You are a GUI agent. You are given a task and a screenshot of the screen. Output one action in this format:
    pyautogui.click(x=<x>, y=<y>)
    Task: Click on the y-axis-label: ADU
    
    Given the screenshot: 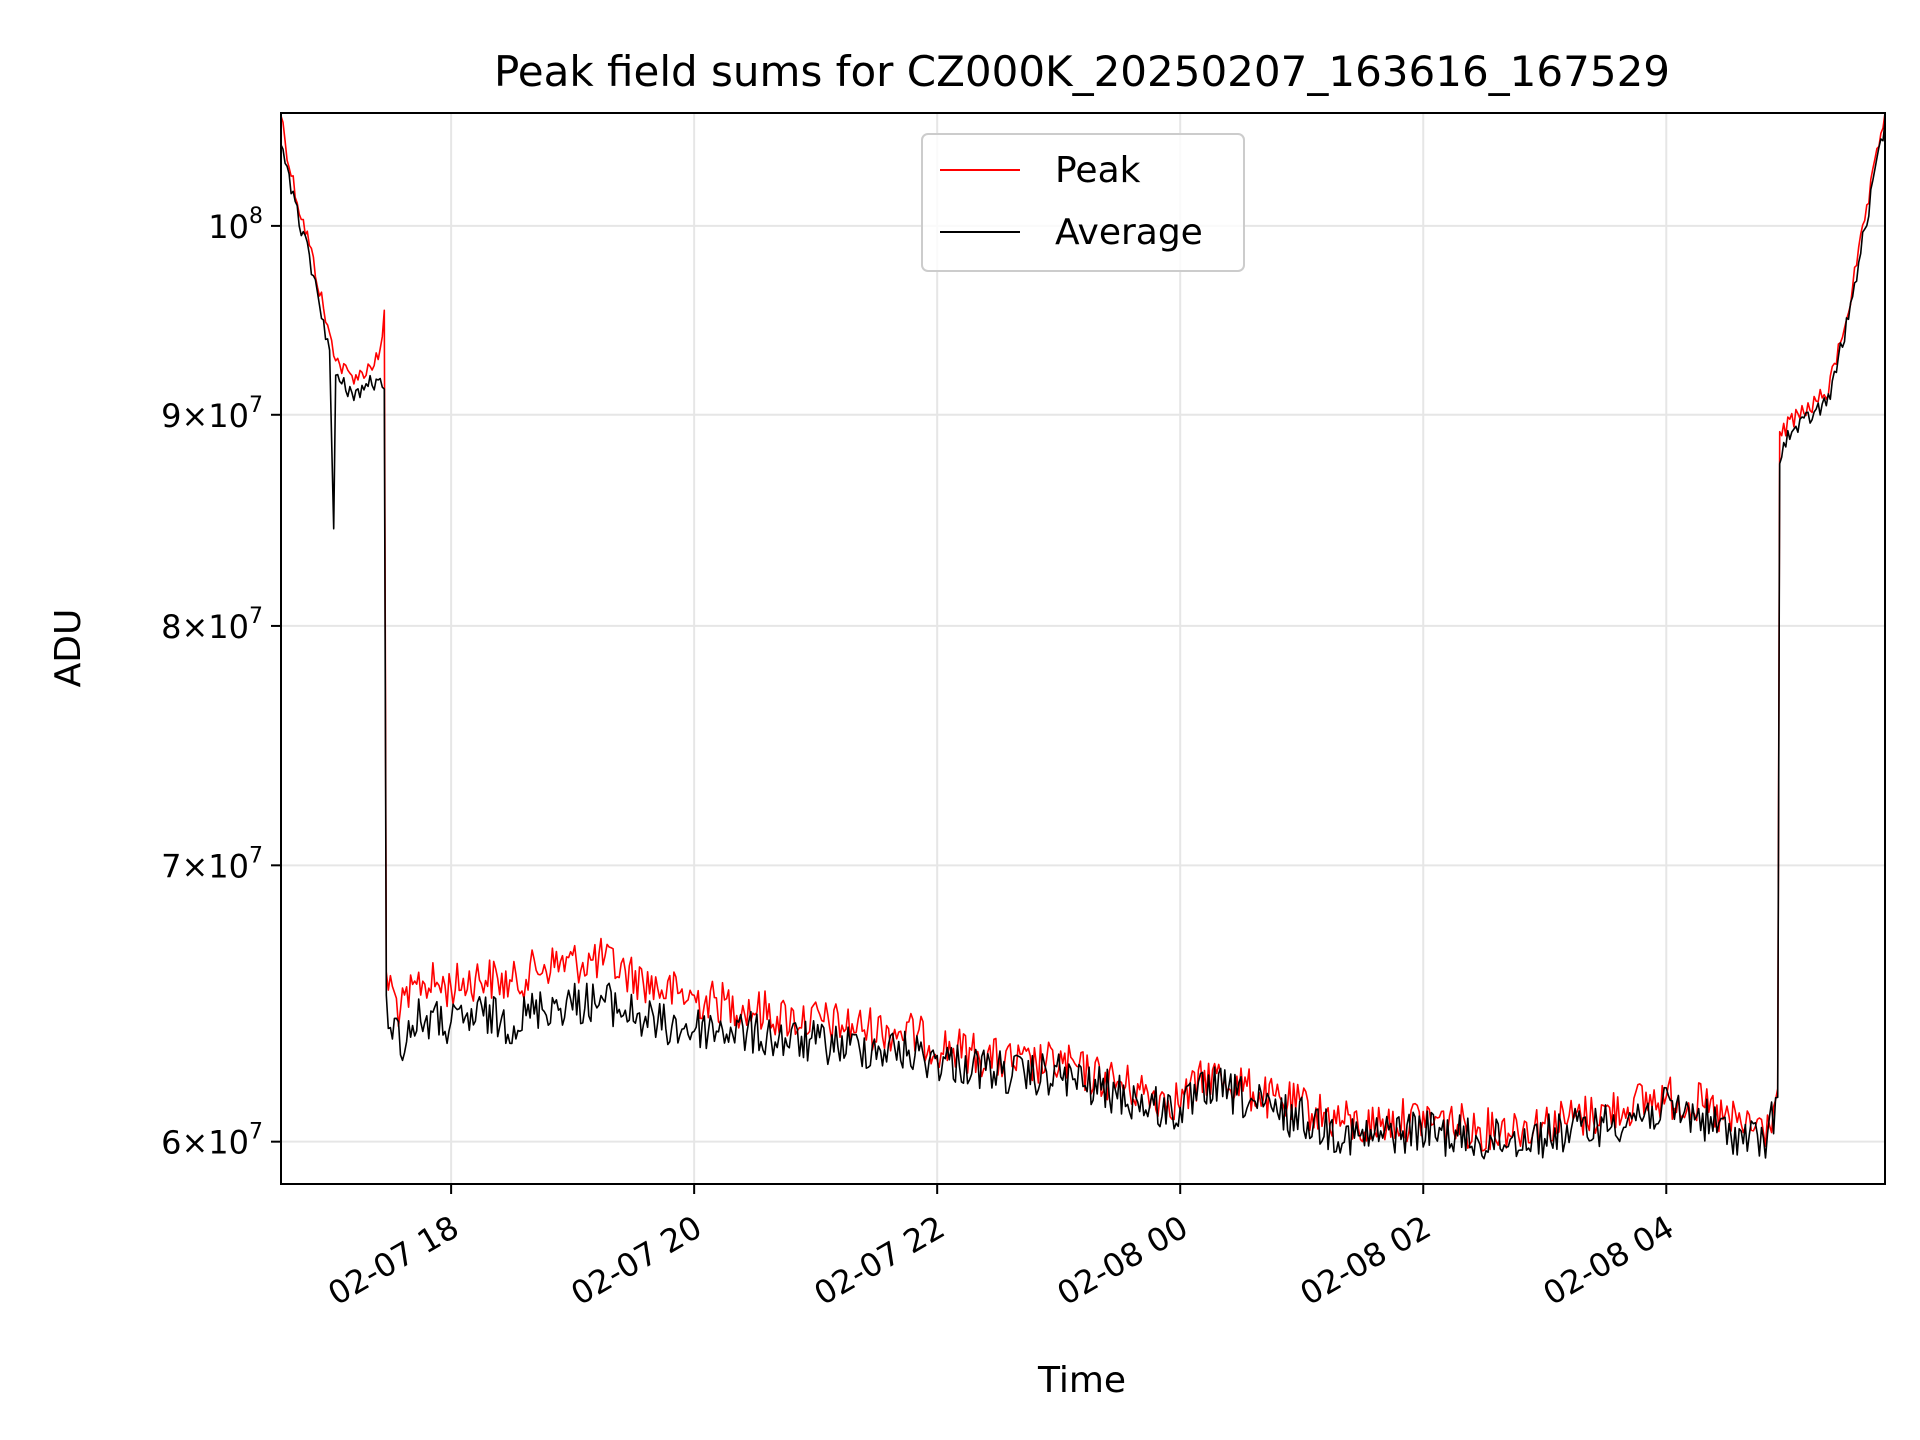 What is the action you would take?
    pyautogui.click(x=68, y=648)
    